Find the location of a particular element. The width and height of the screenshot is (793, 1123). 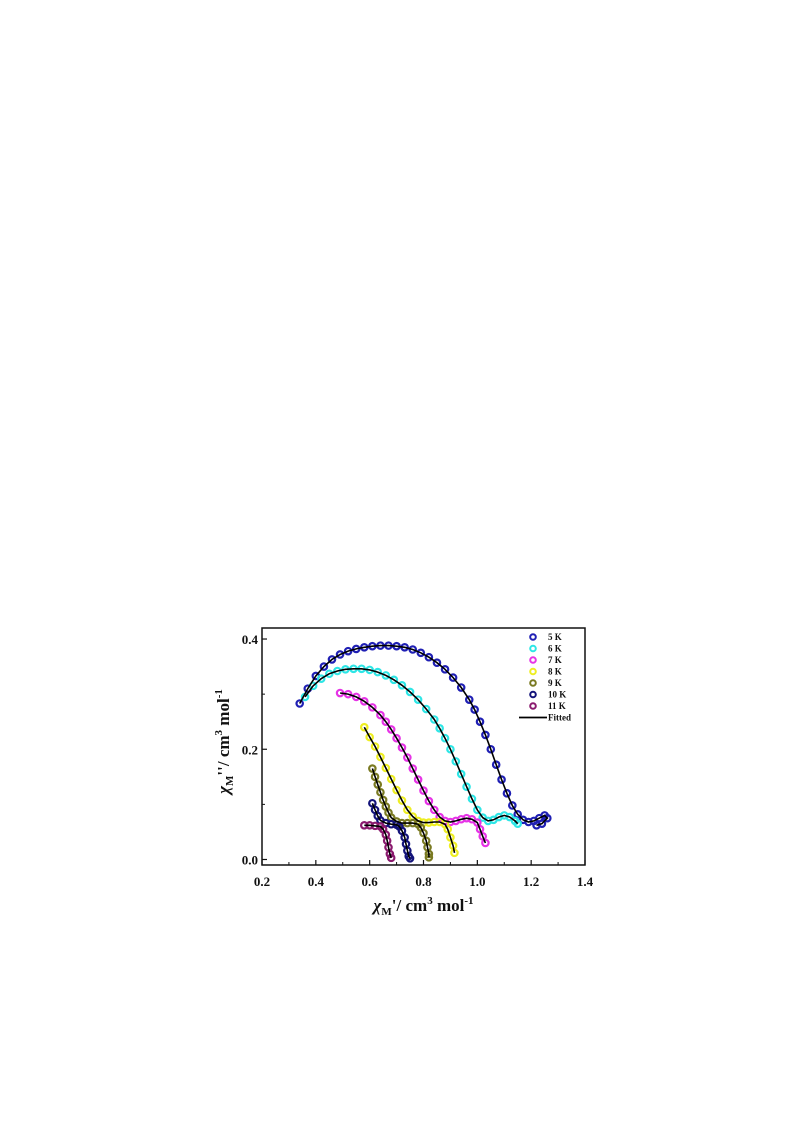

y-tick-label: 0.2 is located at coordinates (250, 749).